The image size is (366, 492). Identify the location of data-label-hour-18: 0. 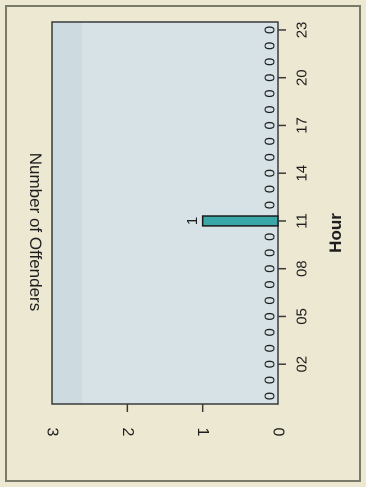
(270, 109).